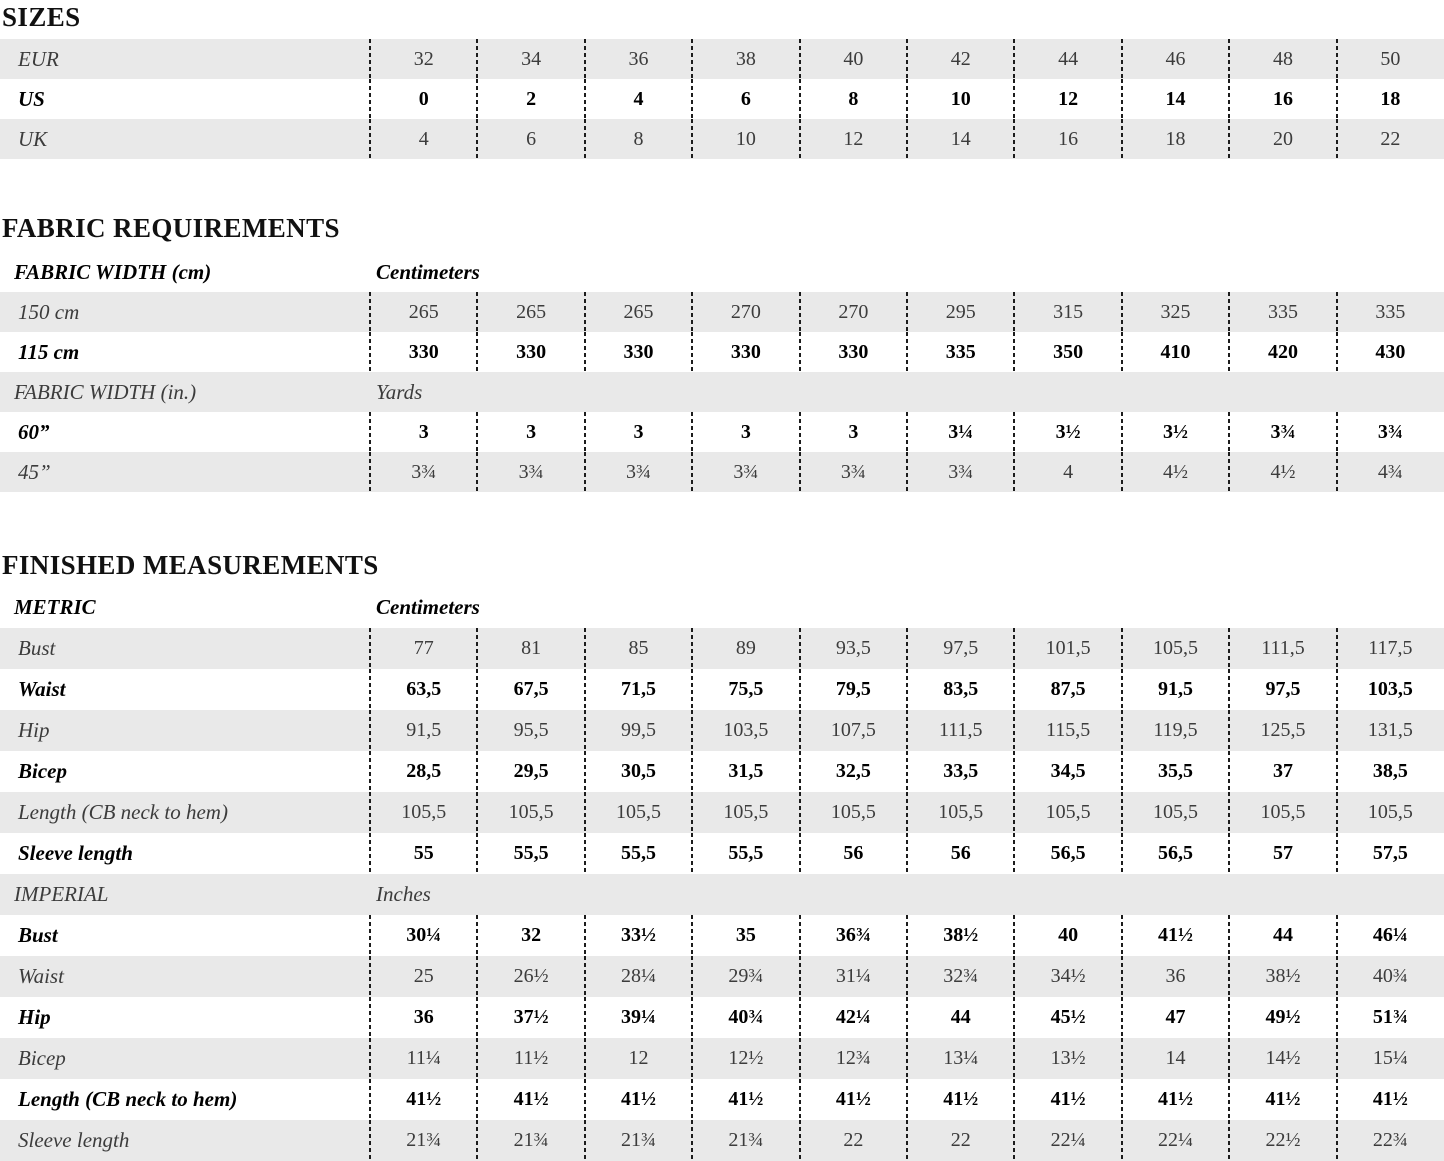  Describe the element at coordinates (1282, 139) in the screenshot. I see `value-cell: 20` at that location.